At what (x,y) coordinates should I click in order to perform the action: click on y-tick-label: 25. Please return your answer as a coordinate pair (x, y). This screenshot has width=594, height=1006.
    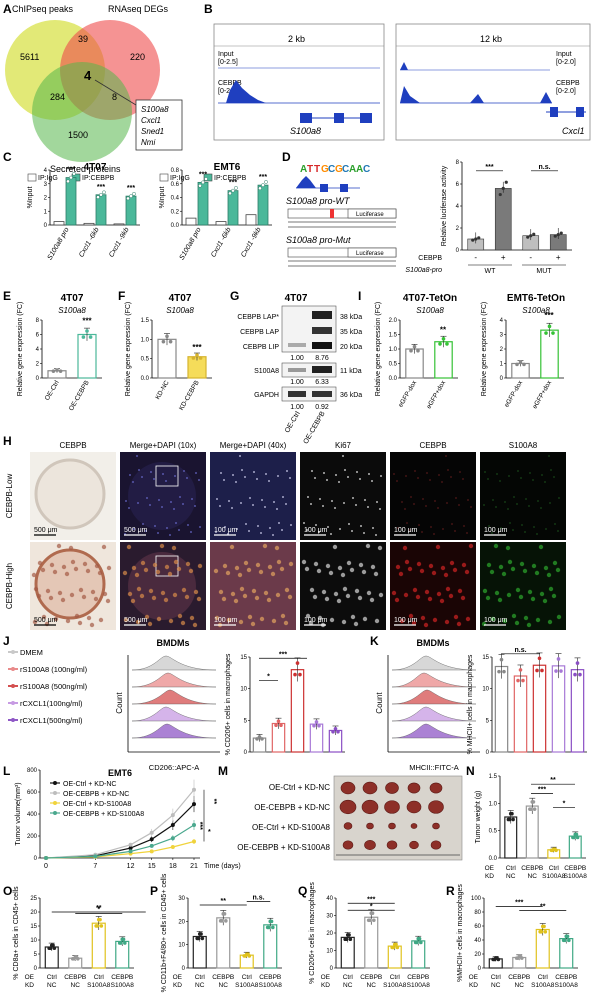
    Looking at the image, I should click on (33, 899).